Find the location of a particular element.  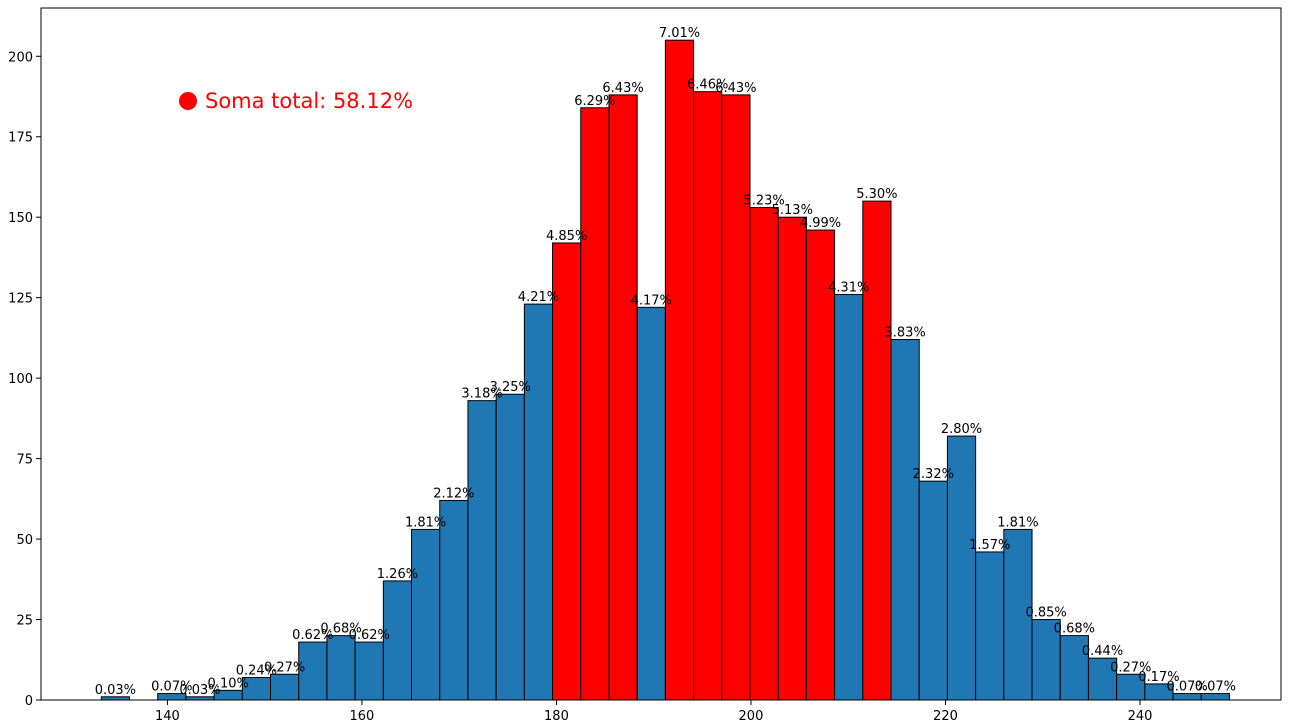

x-tick-label: 180 is located at coordinates (556, 716).